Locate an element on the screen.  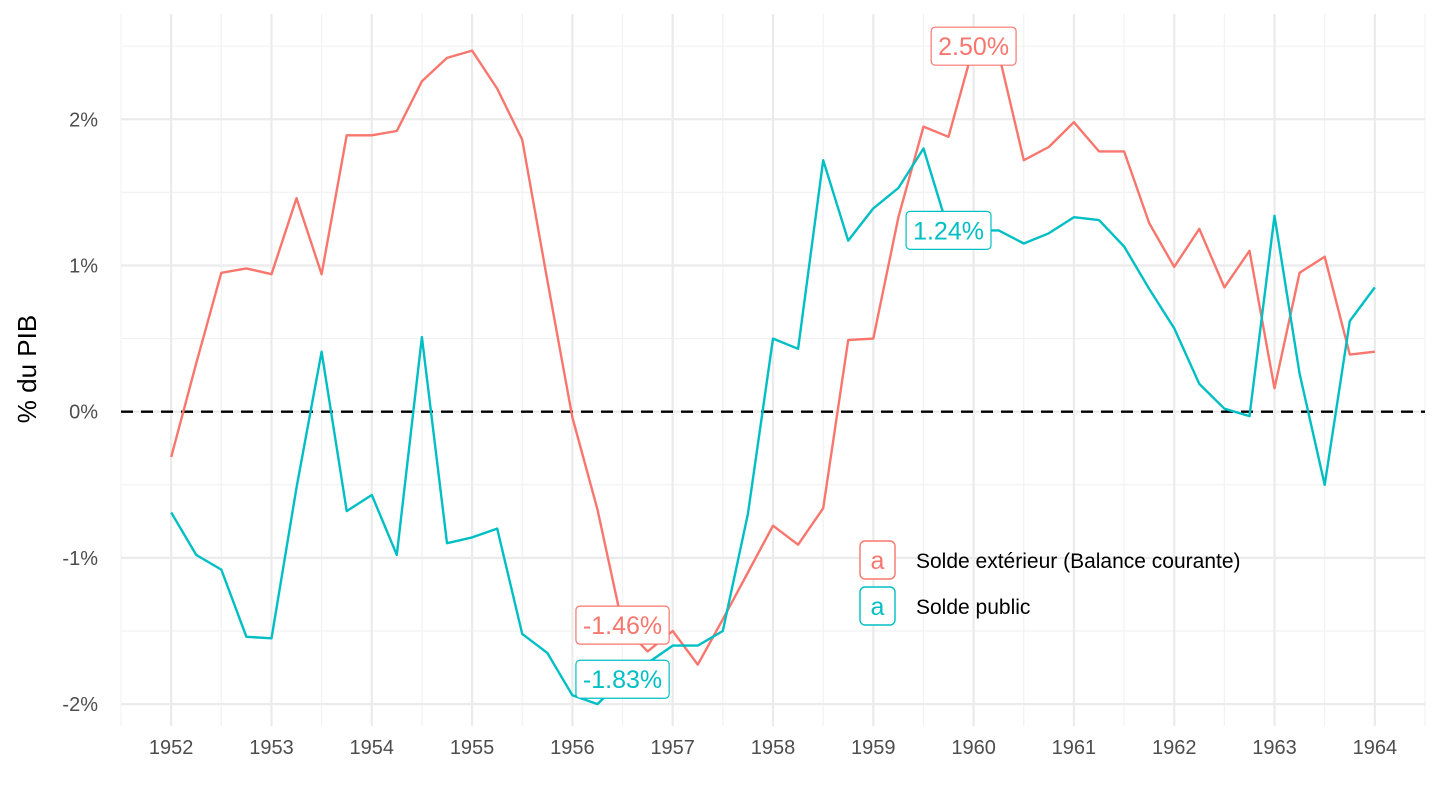
x-tick-label: 1954 is located at coordinates (372, 748).